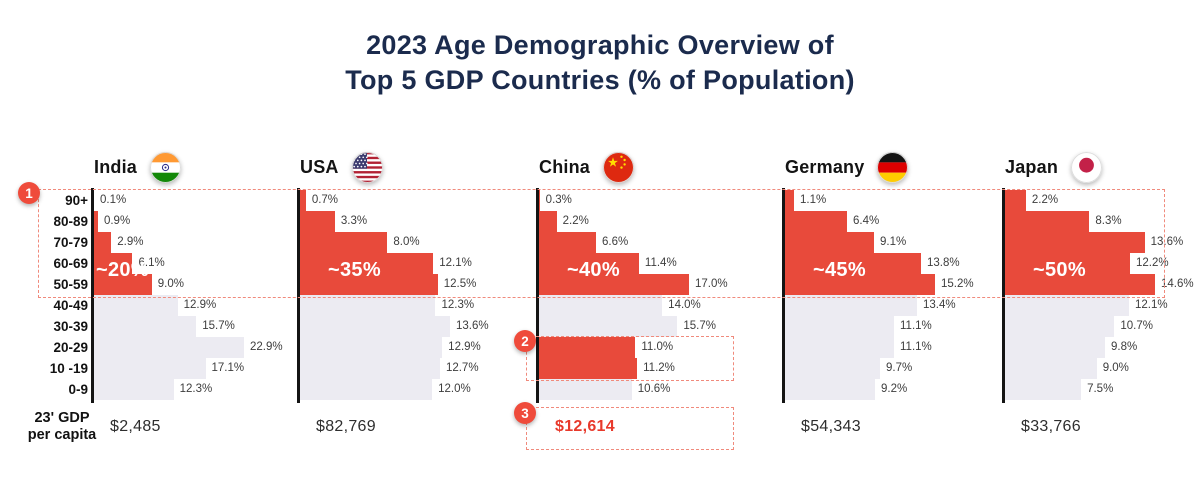  Describe the element at coordinates (266, 347) in the screenshot. I see `bar-value-label: 22.9%` at that location.